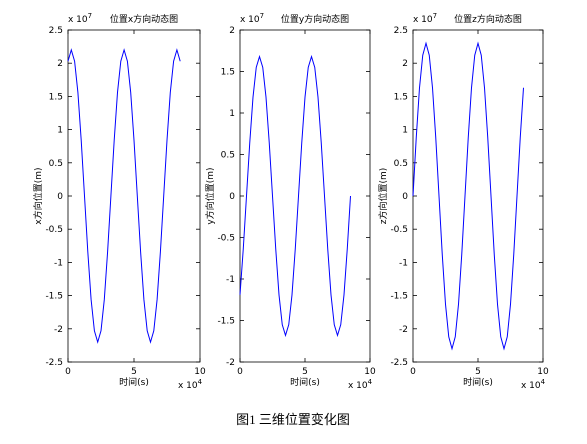 This screenshot has height=444, width=587. What do you see at coordinates (38, 195) in the screenshot?
I see `y-axis-label: x方向位置(m)` at bounding box center [38, 195].